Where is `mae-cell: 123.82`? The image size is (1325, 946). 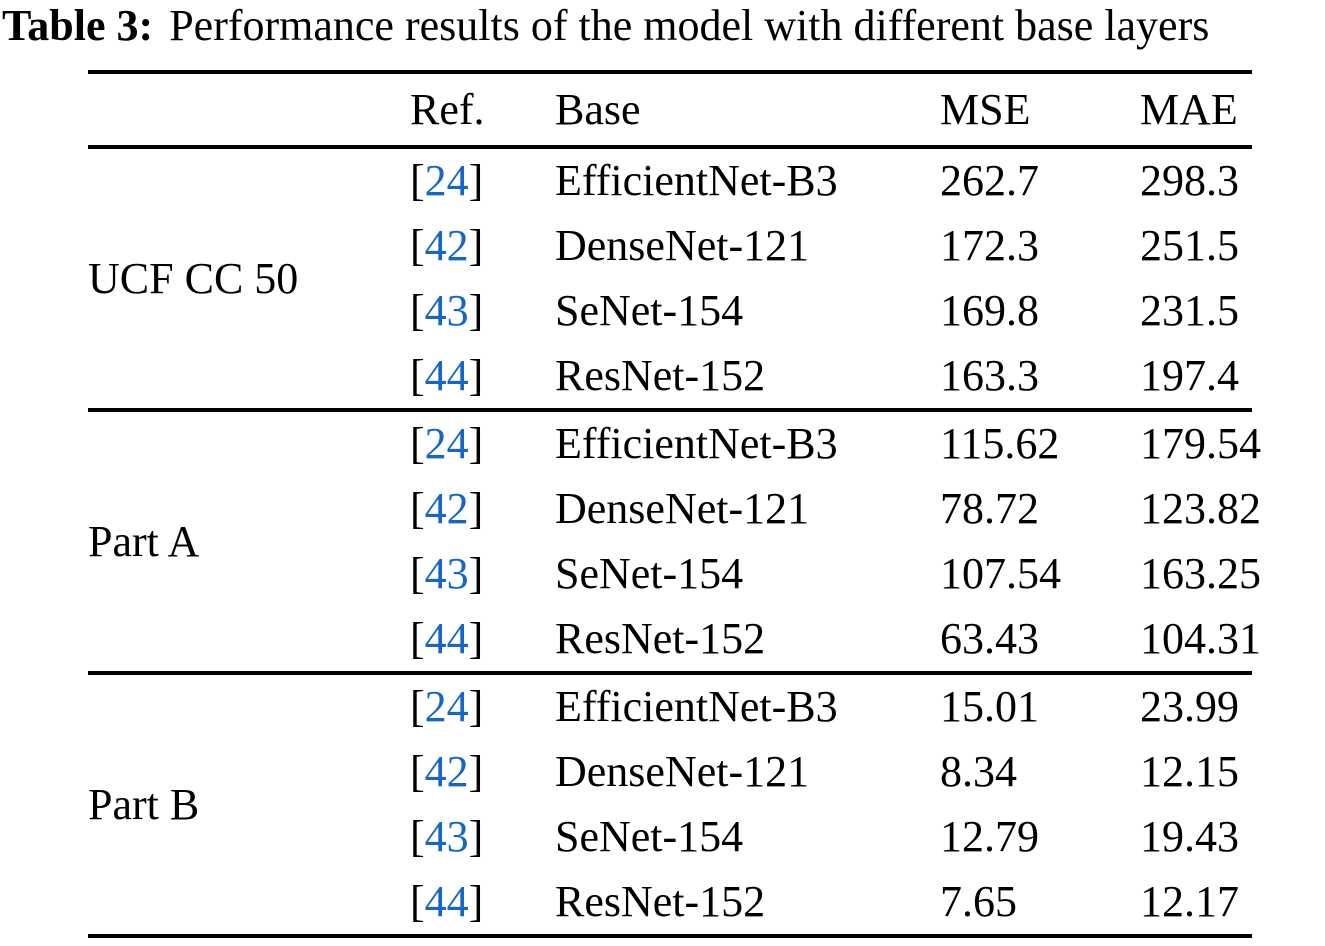 mae-cell: 123.82 is located at coordinates (1200, 509).